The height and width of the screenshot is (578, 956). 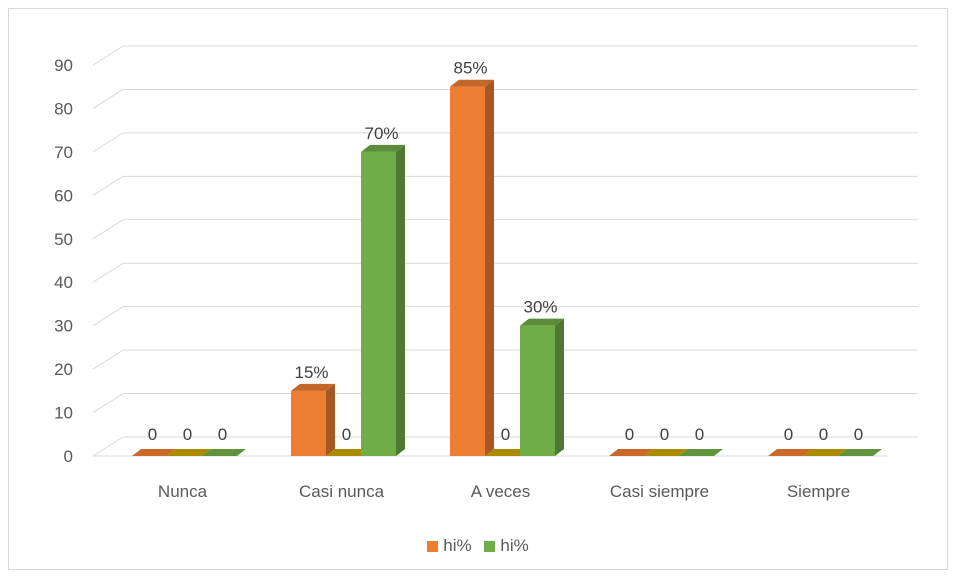 I want to click on y-tick-label: 40, so click(x=63, y=282).